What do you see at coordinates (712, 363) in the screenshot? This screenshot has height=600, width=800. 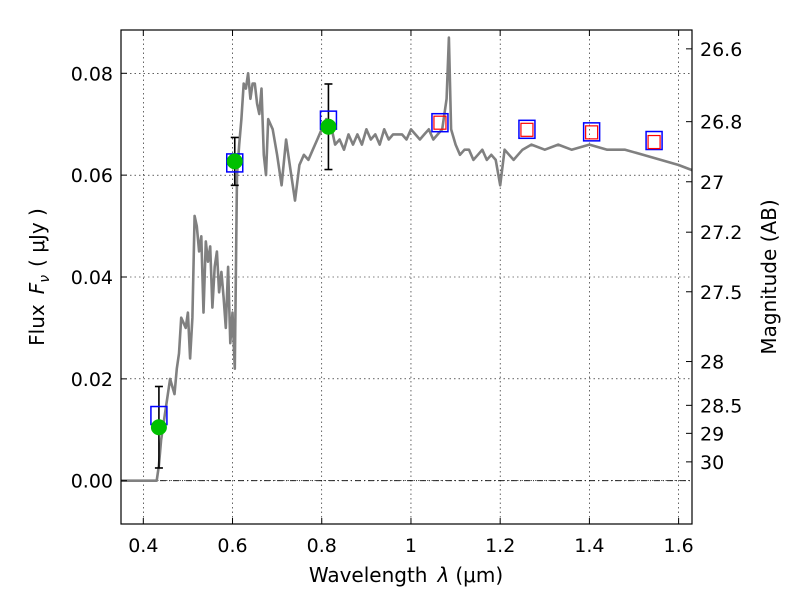 I see `magnitude-tick-label: 28` at bounding box center [712, 363].